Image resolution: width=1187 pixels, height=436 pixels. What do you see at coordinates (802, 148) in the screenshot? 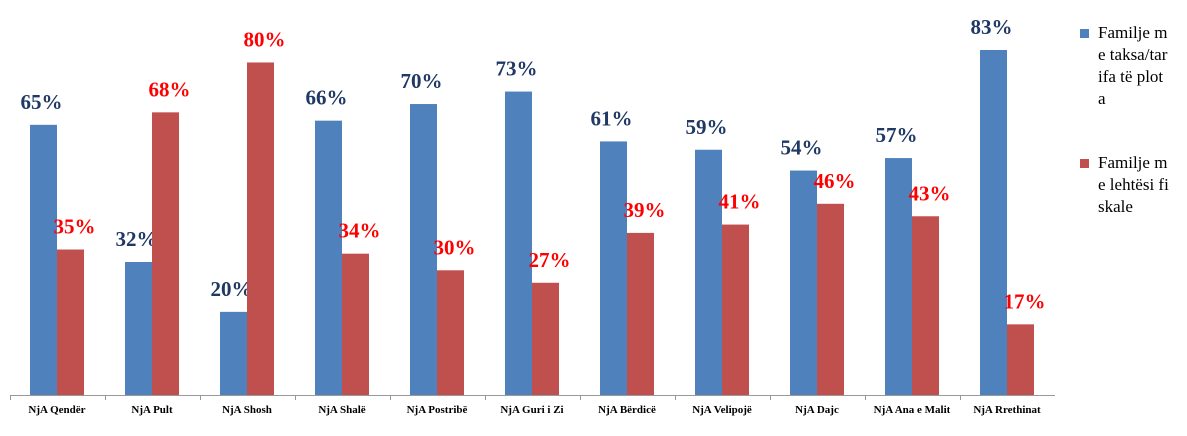
I see `value-label: 54%` at bounding box center [802, 148].